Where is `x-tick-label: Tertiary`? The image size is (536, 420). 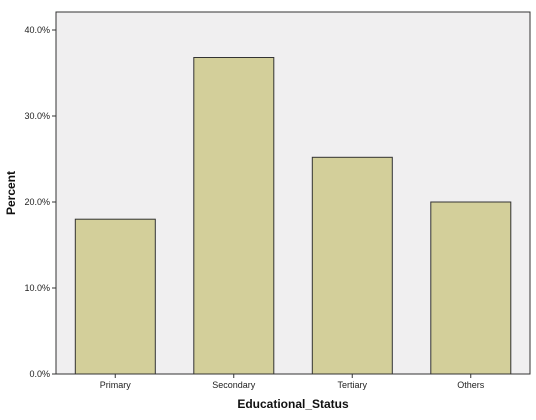 x-tick-label: Tertiary is located at coordinates (352, 385).